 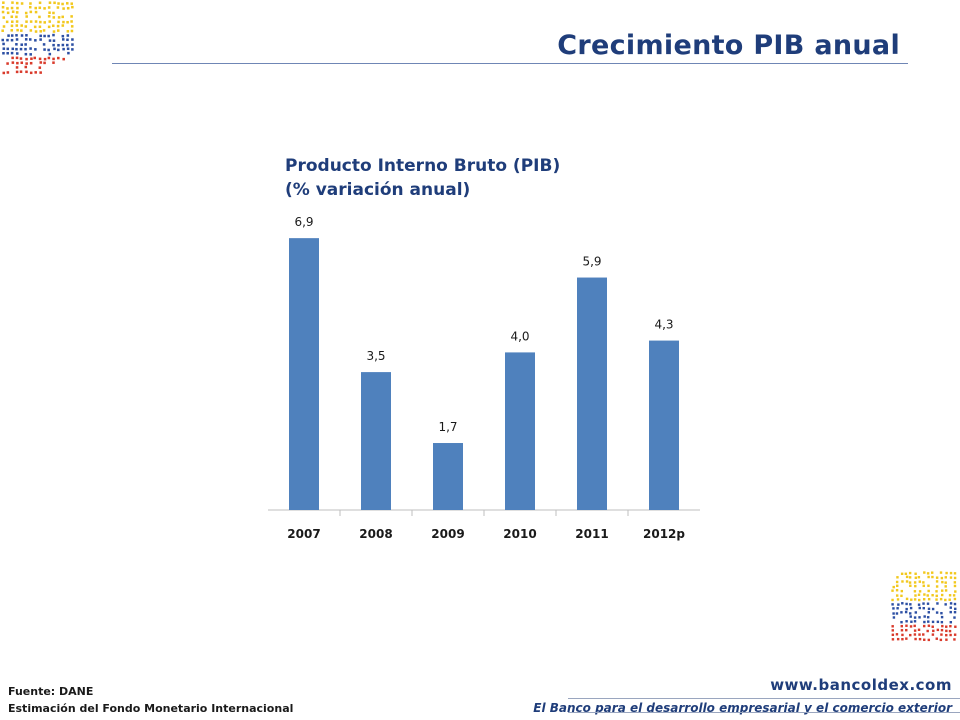 I want to click on bar-2007, so click(x=304, y=374).